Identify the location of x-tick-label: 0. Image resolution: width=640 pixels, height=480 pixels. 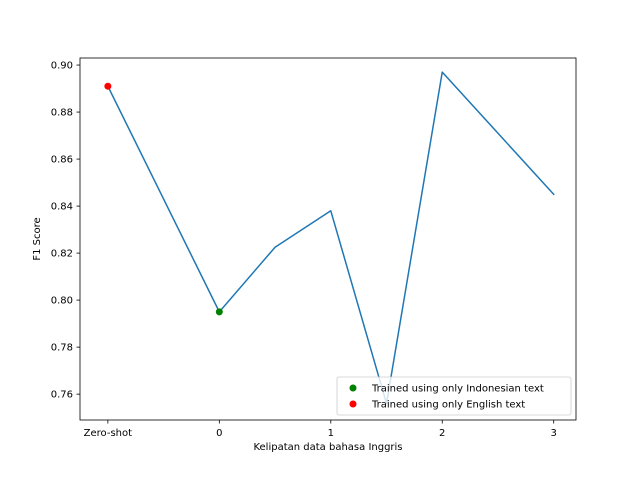
(219, 433).